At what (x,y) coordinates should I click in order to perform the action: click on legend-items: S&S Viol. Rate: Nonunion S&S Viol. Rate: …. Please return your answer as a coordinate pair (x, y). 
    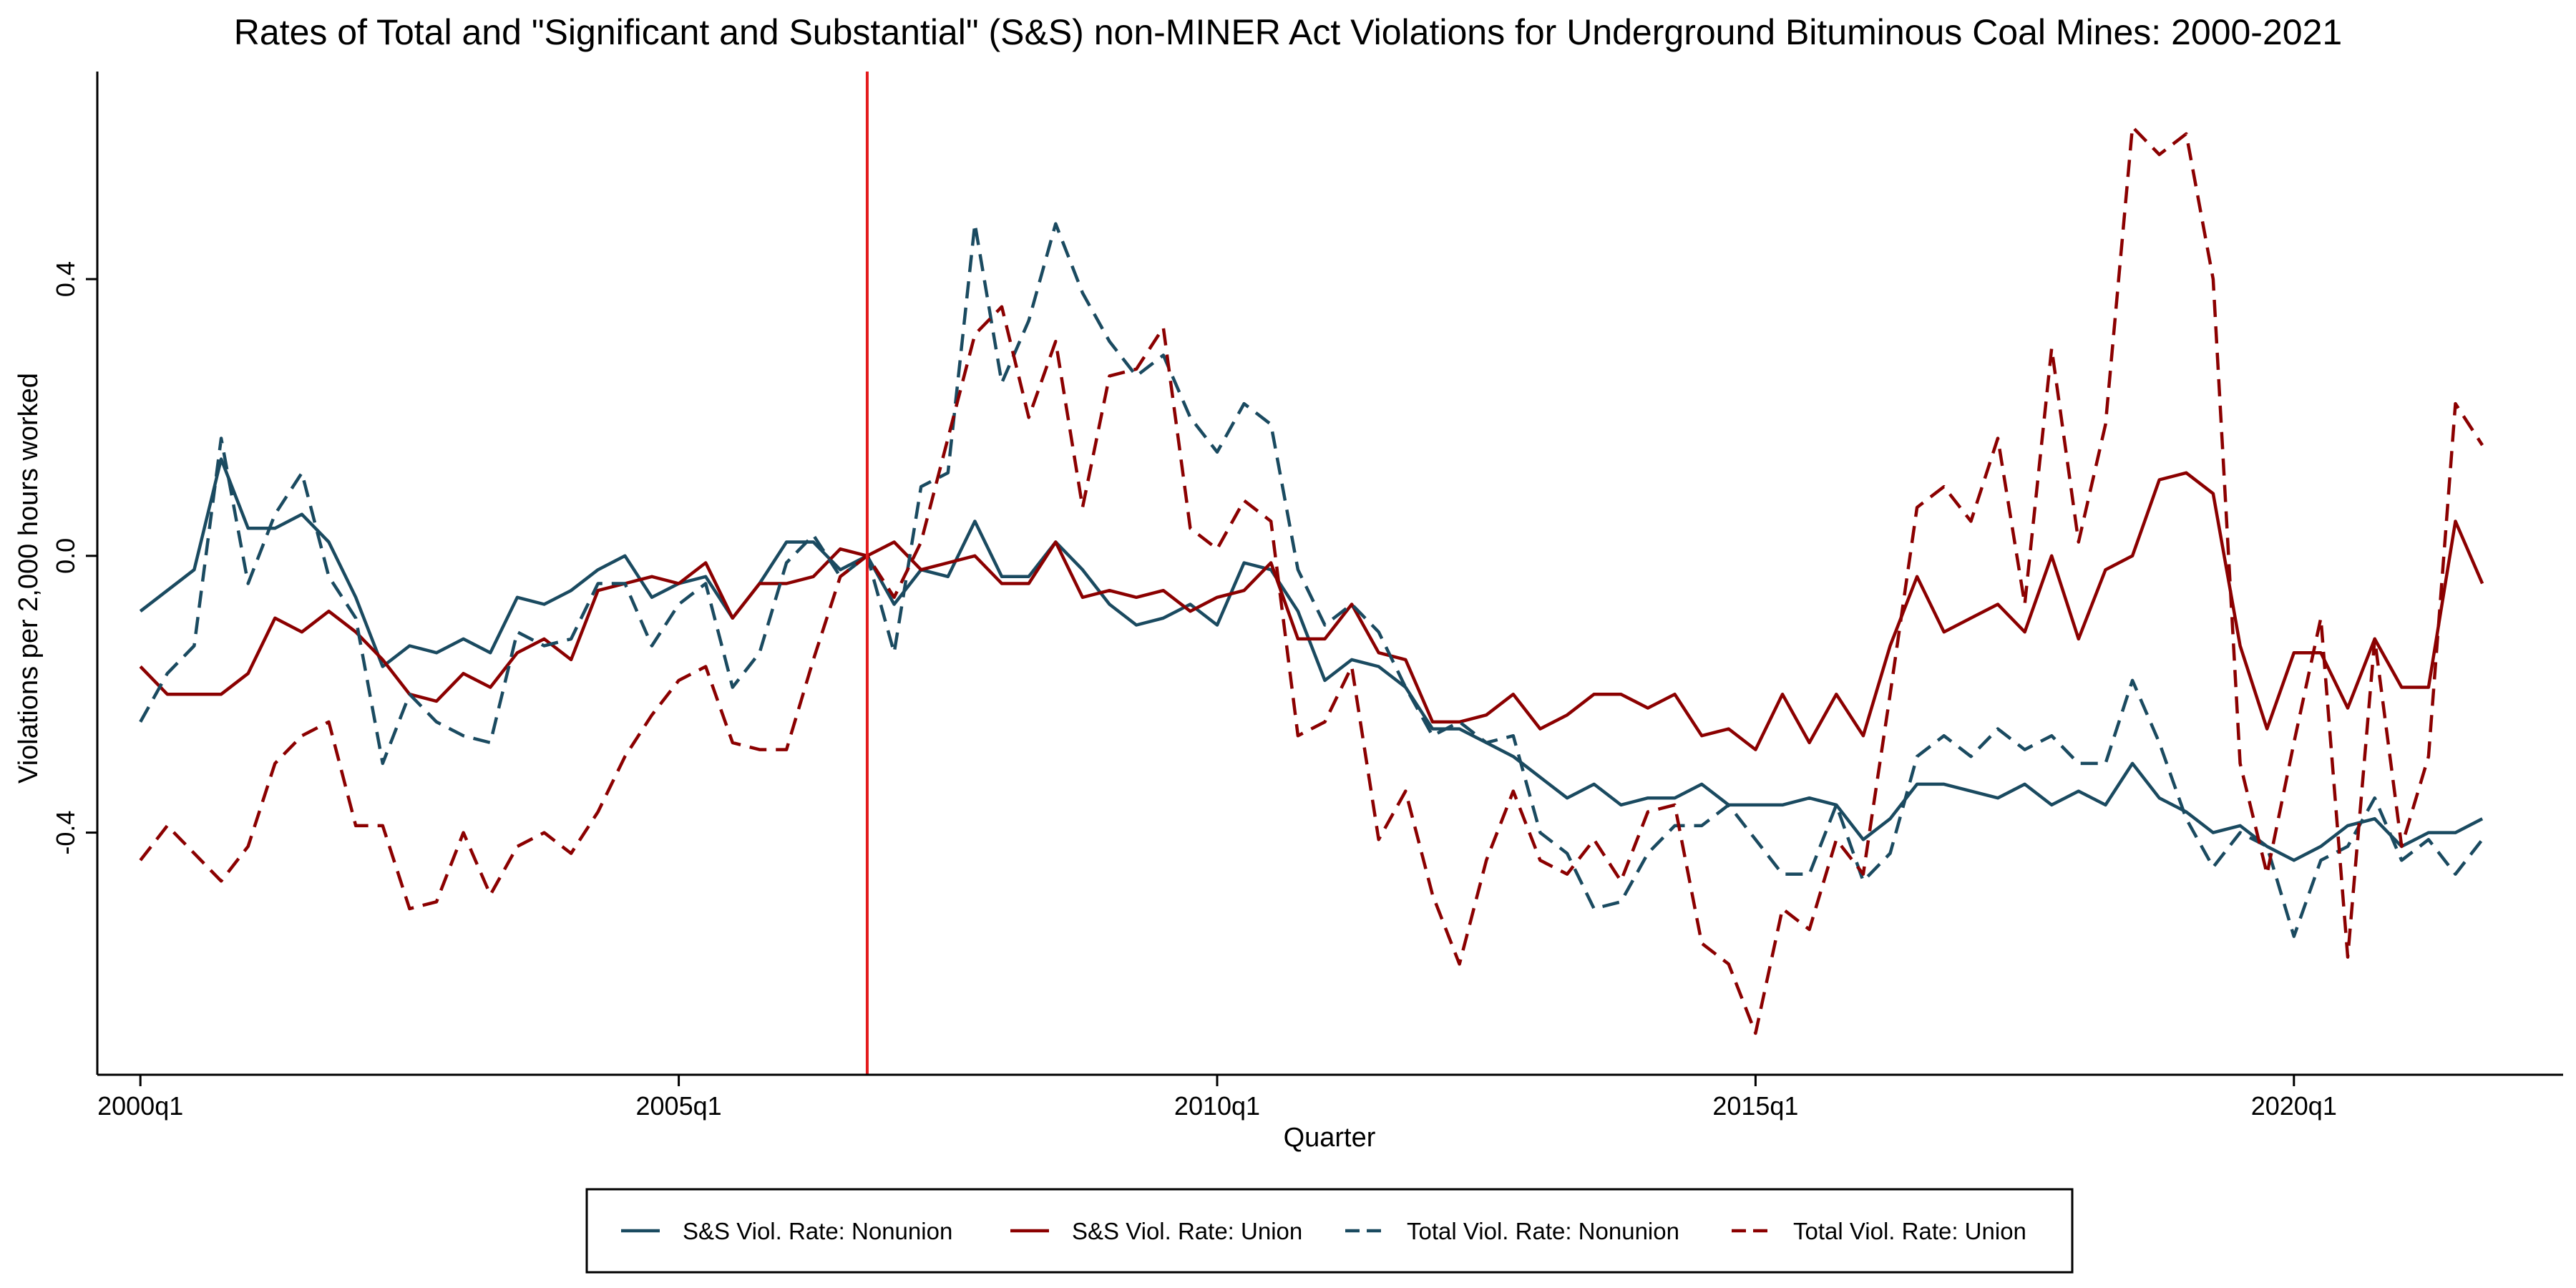
    Looking at the image, I should click on (1323, 1231).